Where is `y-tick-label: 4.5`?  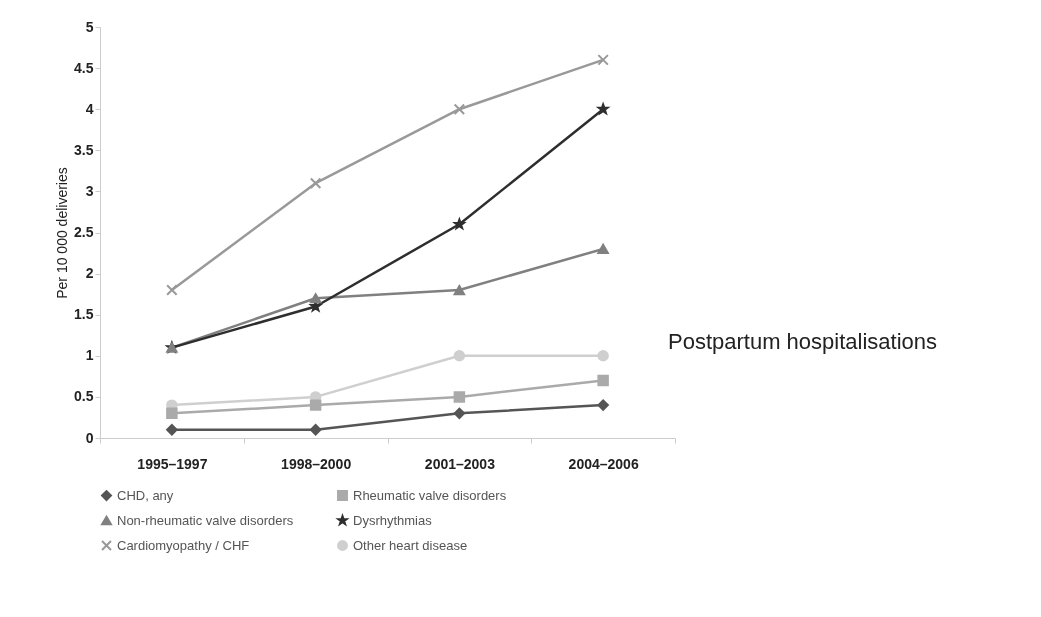
y-tick-label: 4.5 is located at coordinates (84, 67).